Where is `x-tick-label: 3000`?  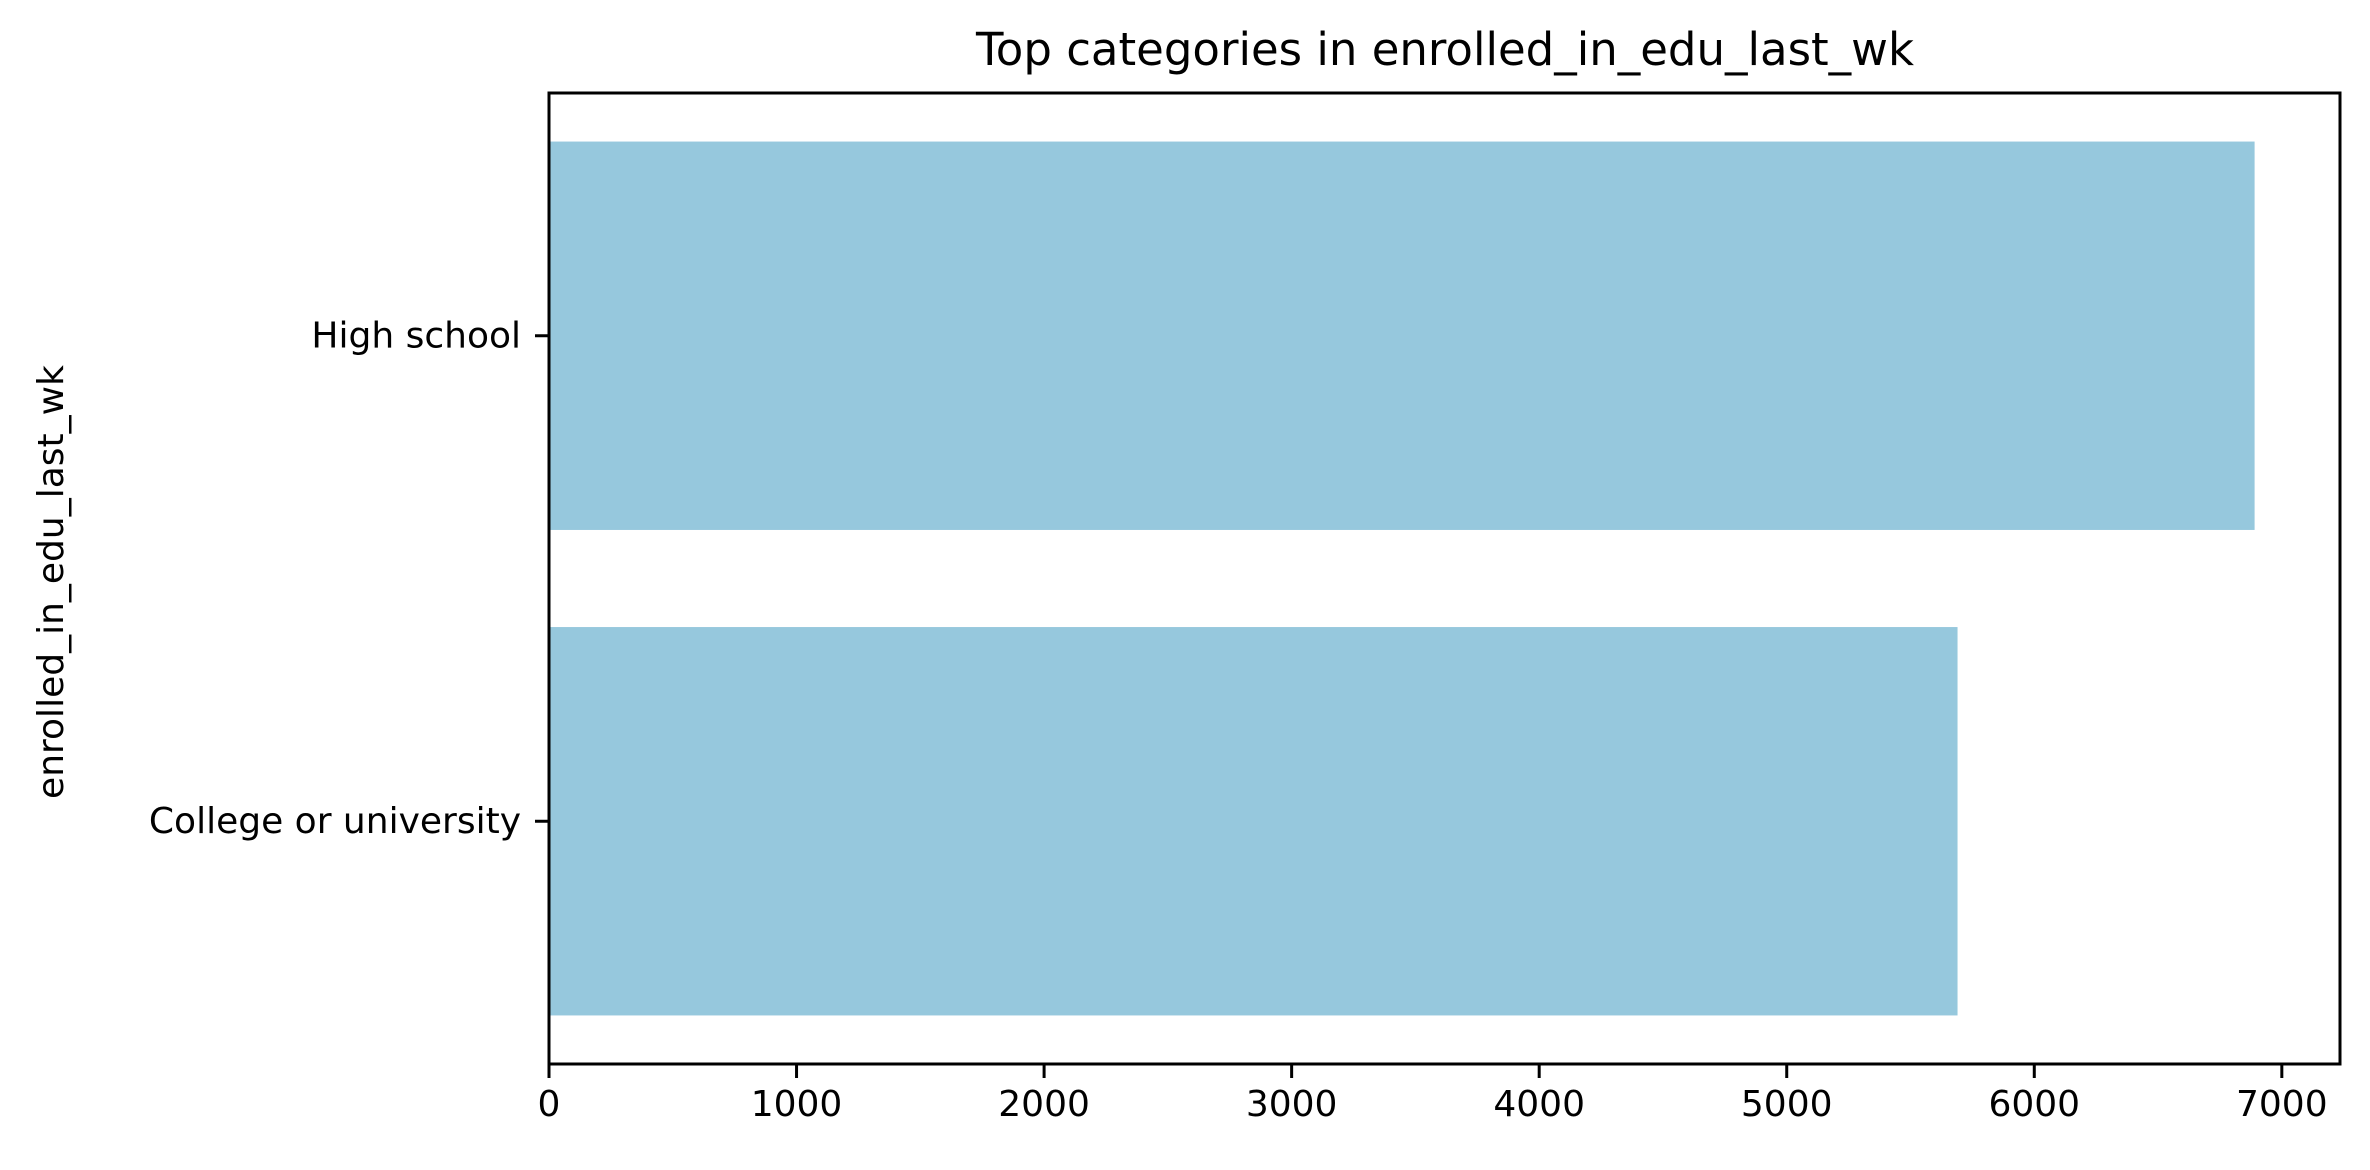 x-tick-label: 3000 is located at coordinates (1292, 1104).